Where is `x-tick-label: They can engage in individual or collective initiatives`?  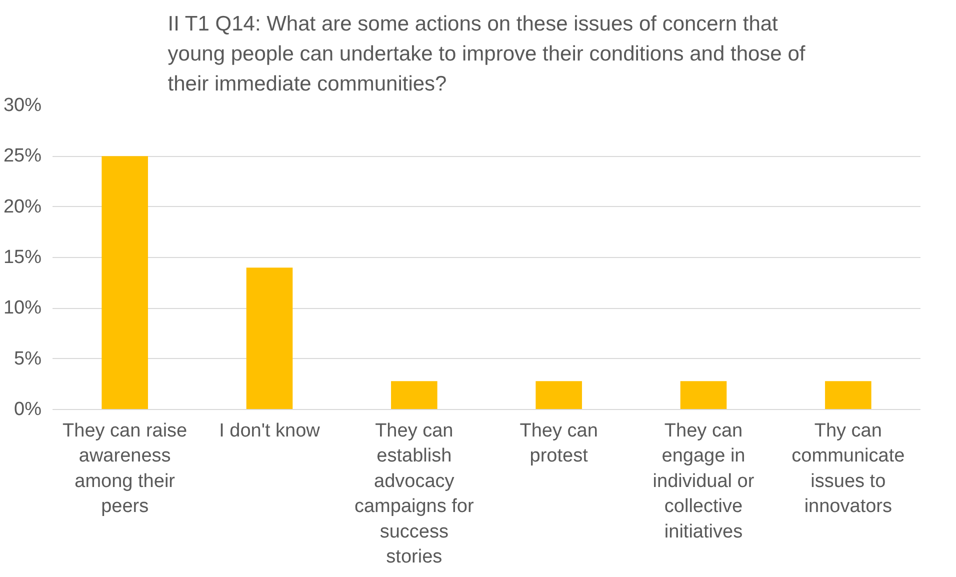 x-tick-label: They can engage in individual or collective initiatives is located at coordinates (703, 481).